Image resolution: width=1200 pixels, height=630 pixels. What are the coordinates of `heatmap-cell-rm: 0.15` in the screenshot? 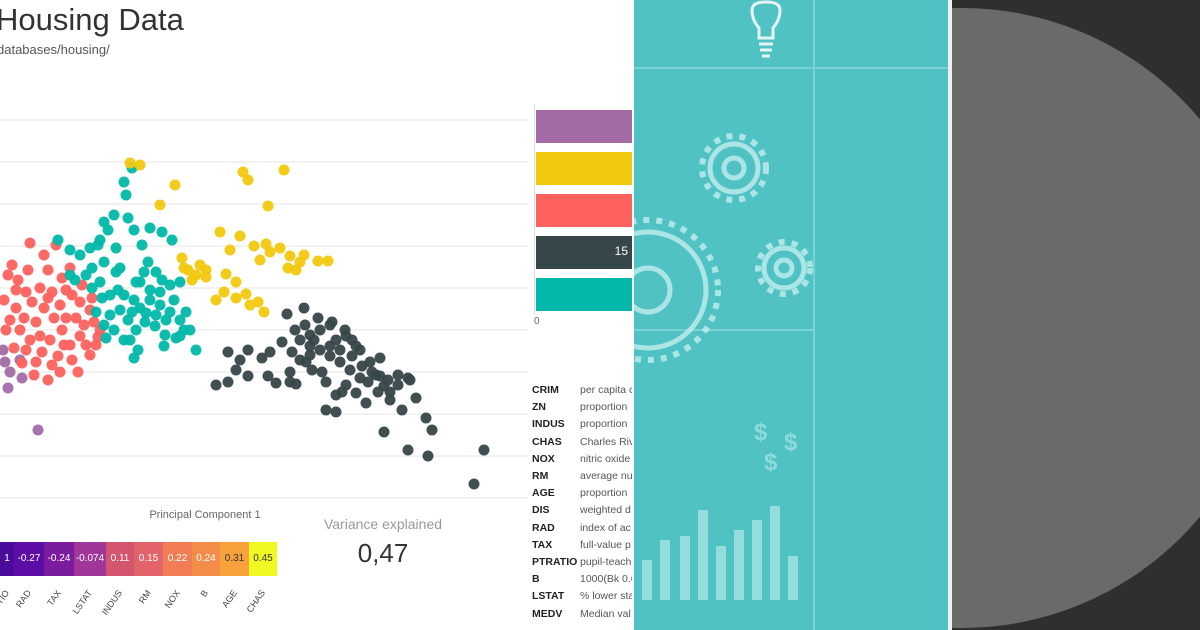 It's located at (148, 559).